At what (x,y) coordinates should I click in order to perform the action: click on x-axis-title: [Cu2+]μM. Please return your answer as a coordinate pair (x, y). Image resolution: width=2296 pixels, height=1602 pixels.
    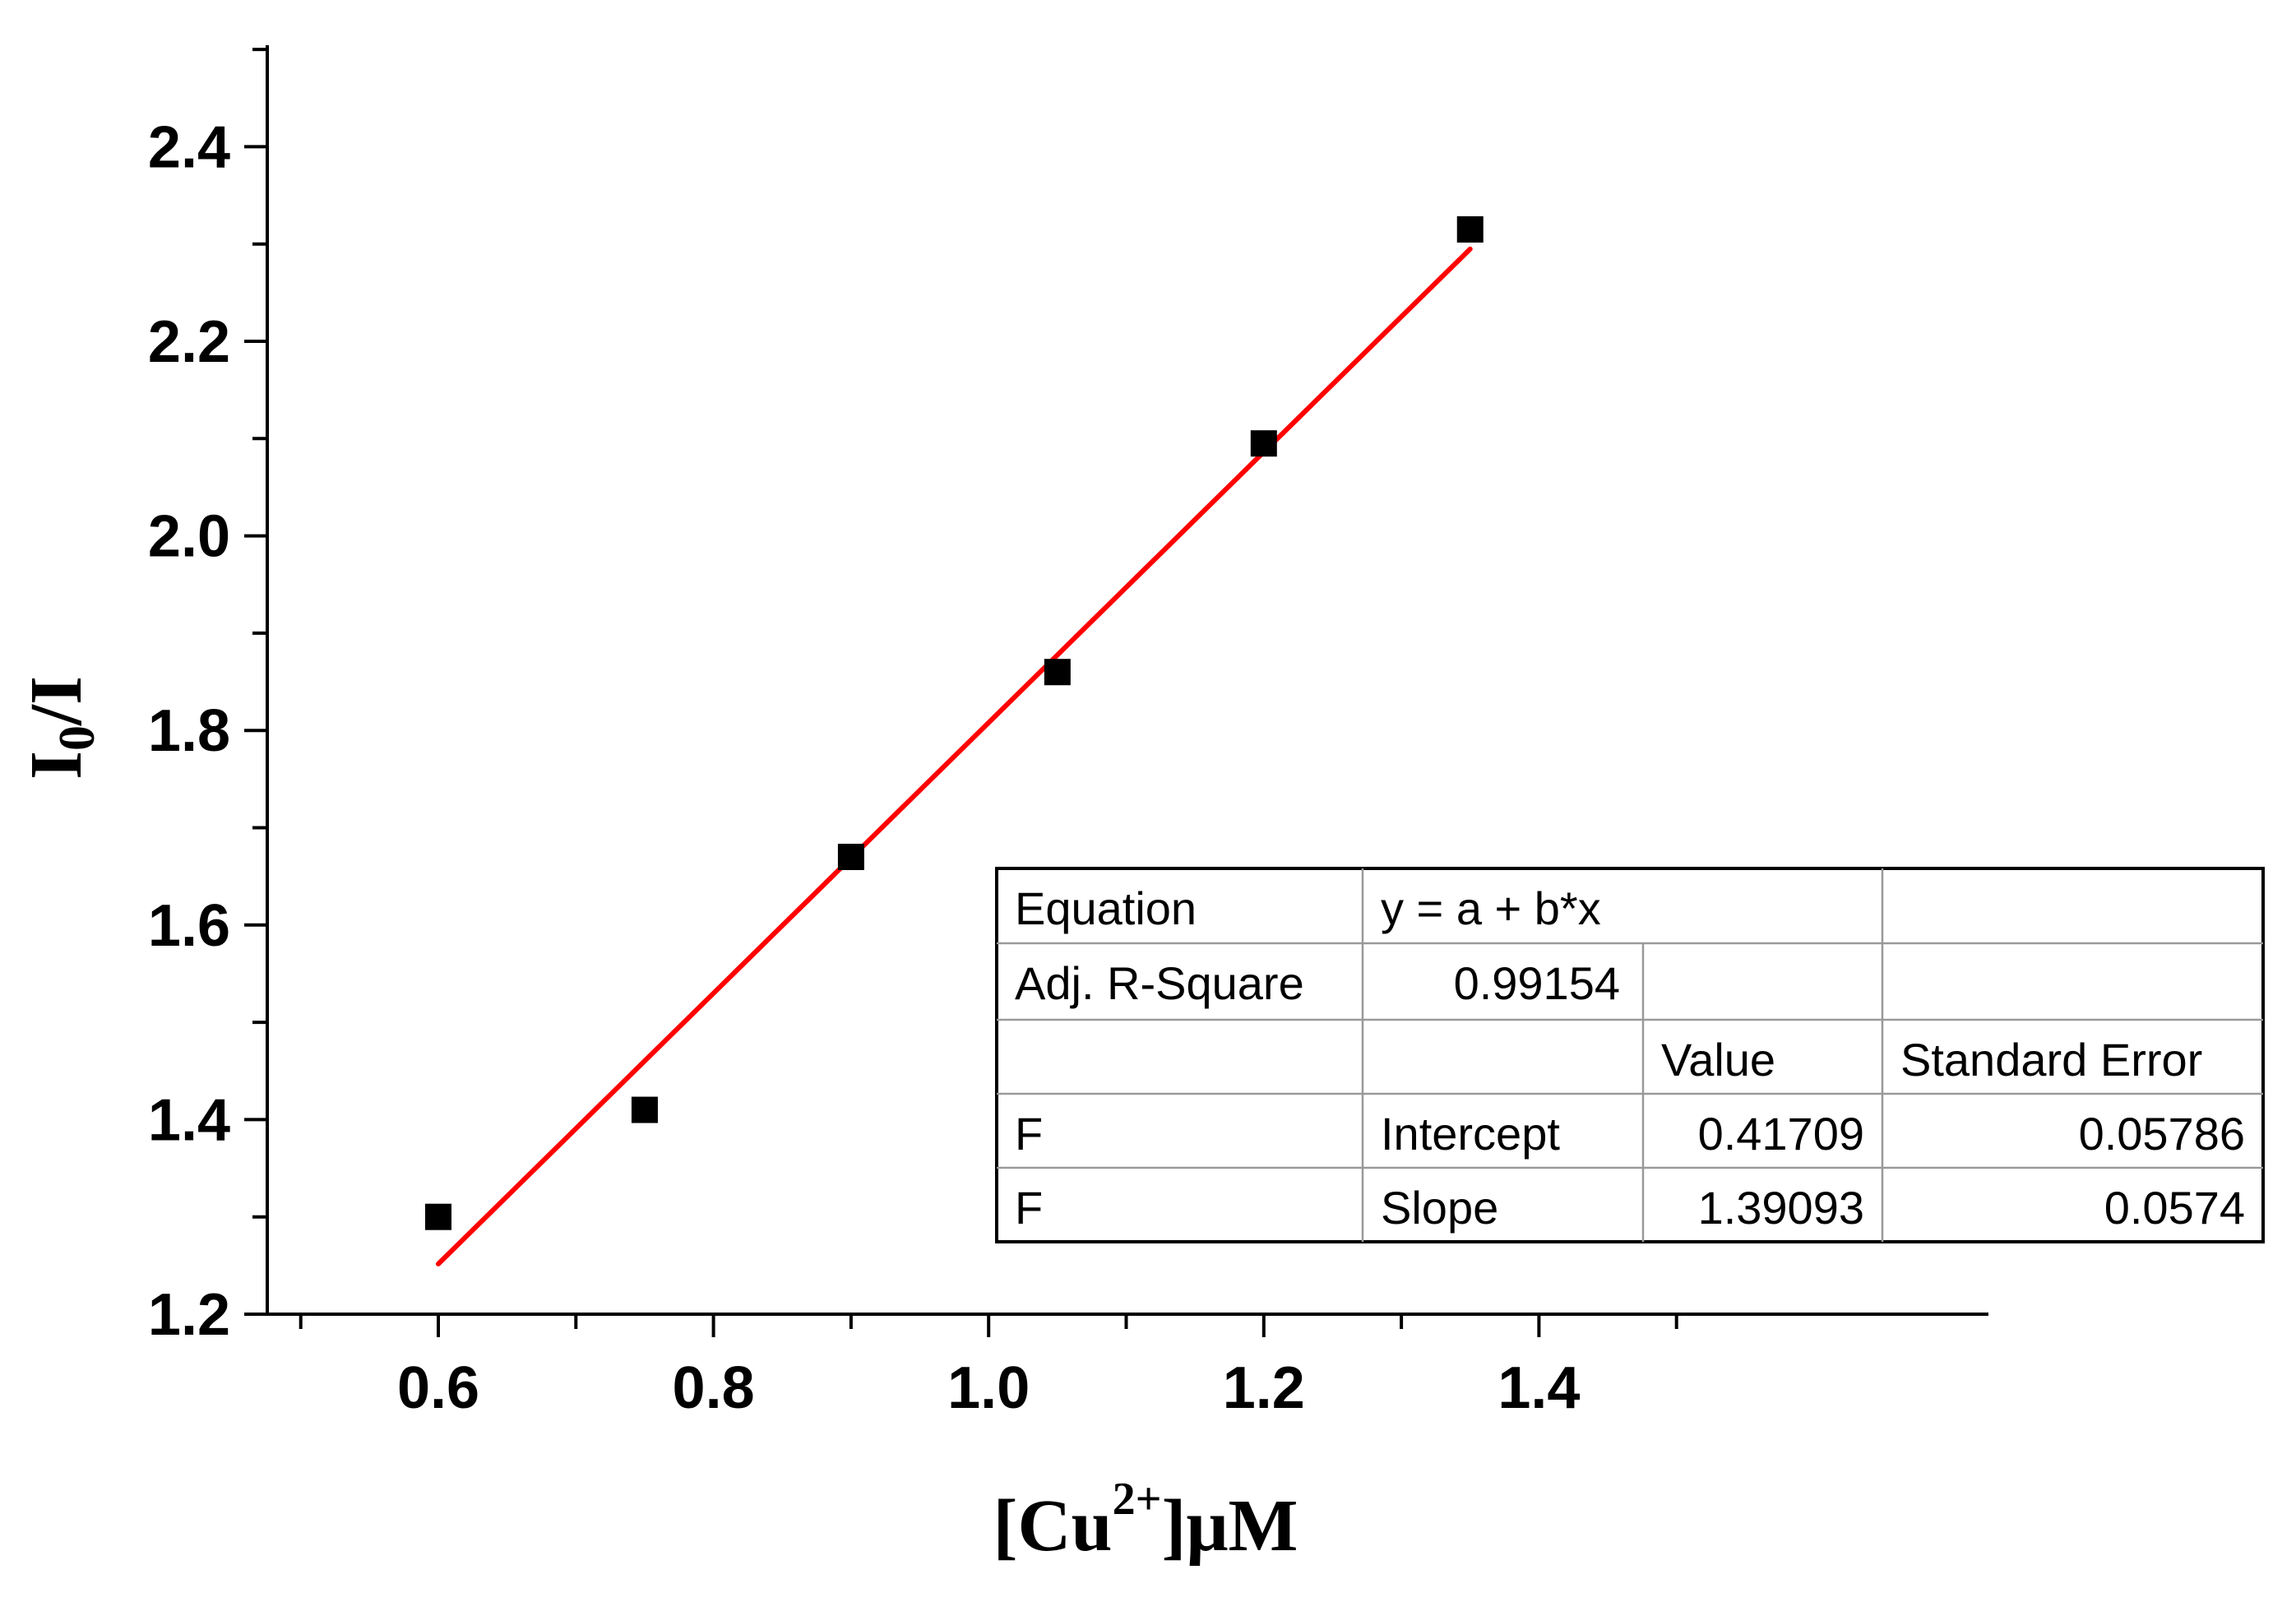
    Looking at the image, I should click on (1145, 1520).